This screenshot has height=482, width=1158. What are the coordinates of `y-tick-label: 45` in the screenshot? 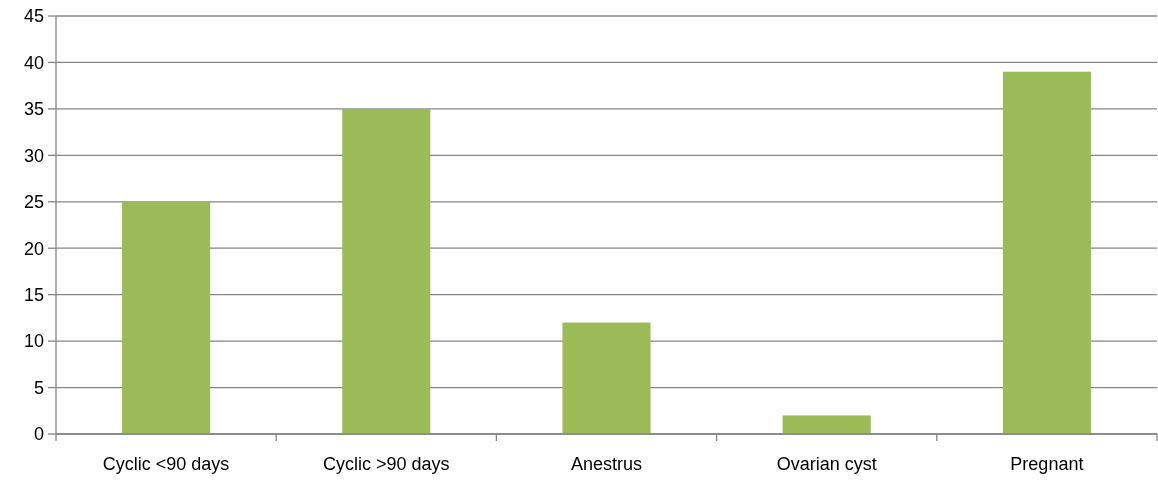 It's located at (33, 16).